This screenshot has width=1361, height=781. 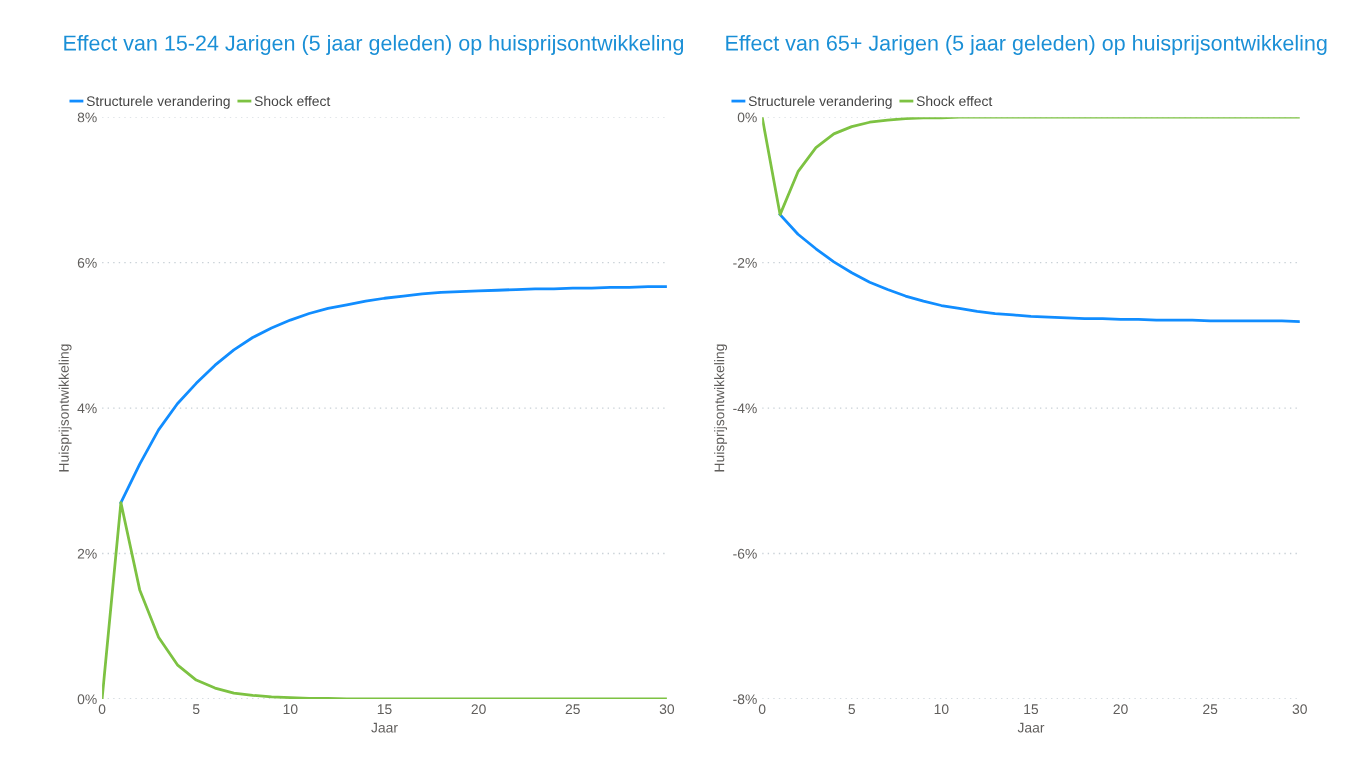 What do you see at coordinates (87, 117) in the screenshot?
I see `y-tick-label: 8%` at bounding box center [87, 117].